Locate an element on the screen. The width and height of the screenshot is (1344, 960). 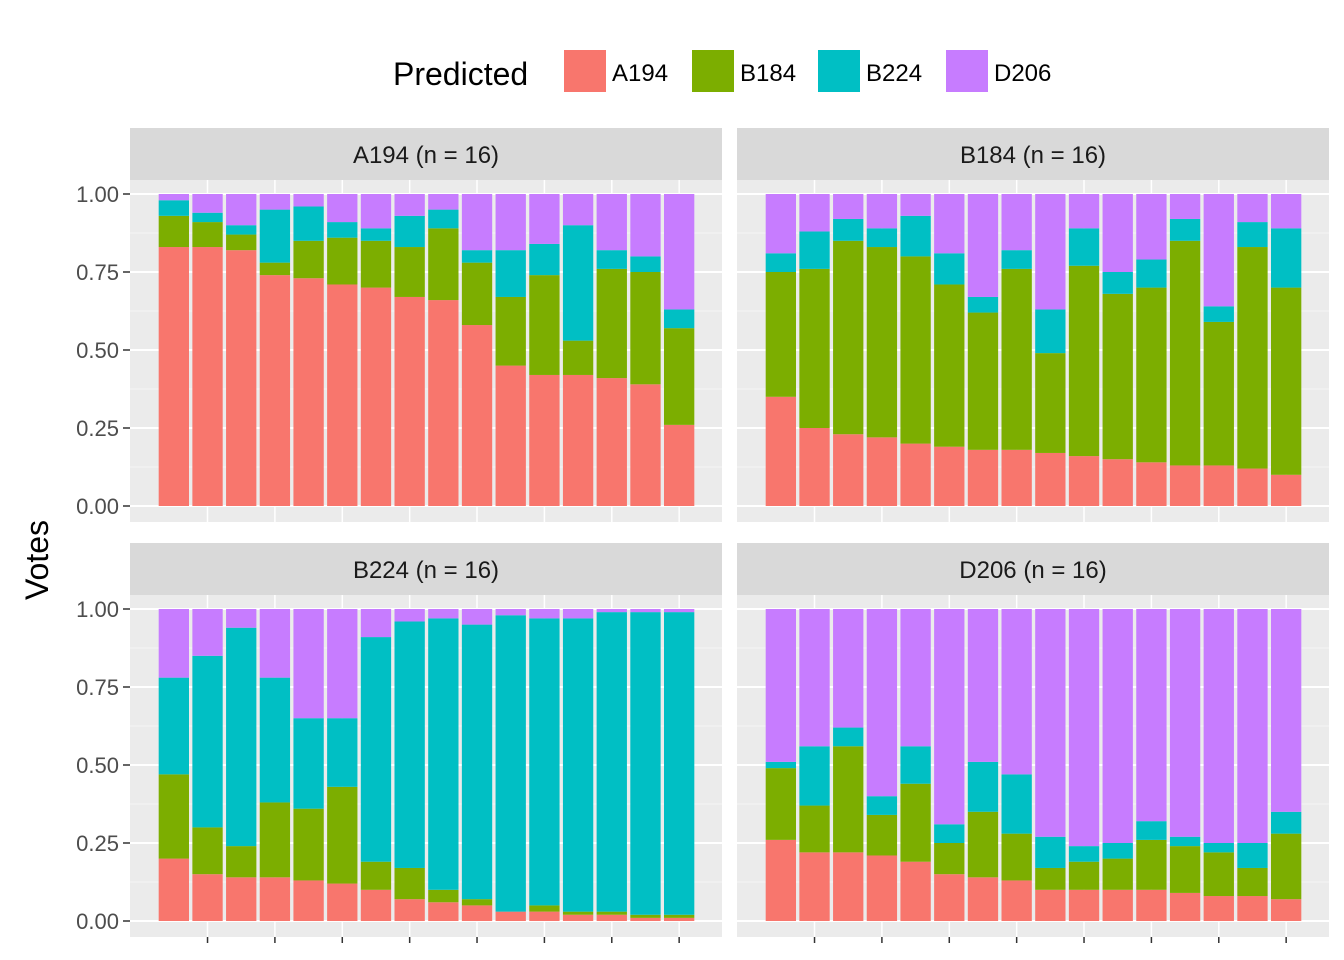
facet-title: B184 (n = 16) is located at coordinates (1033, 155).